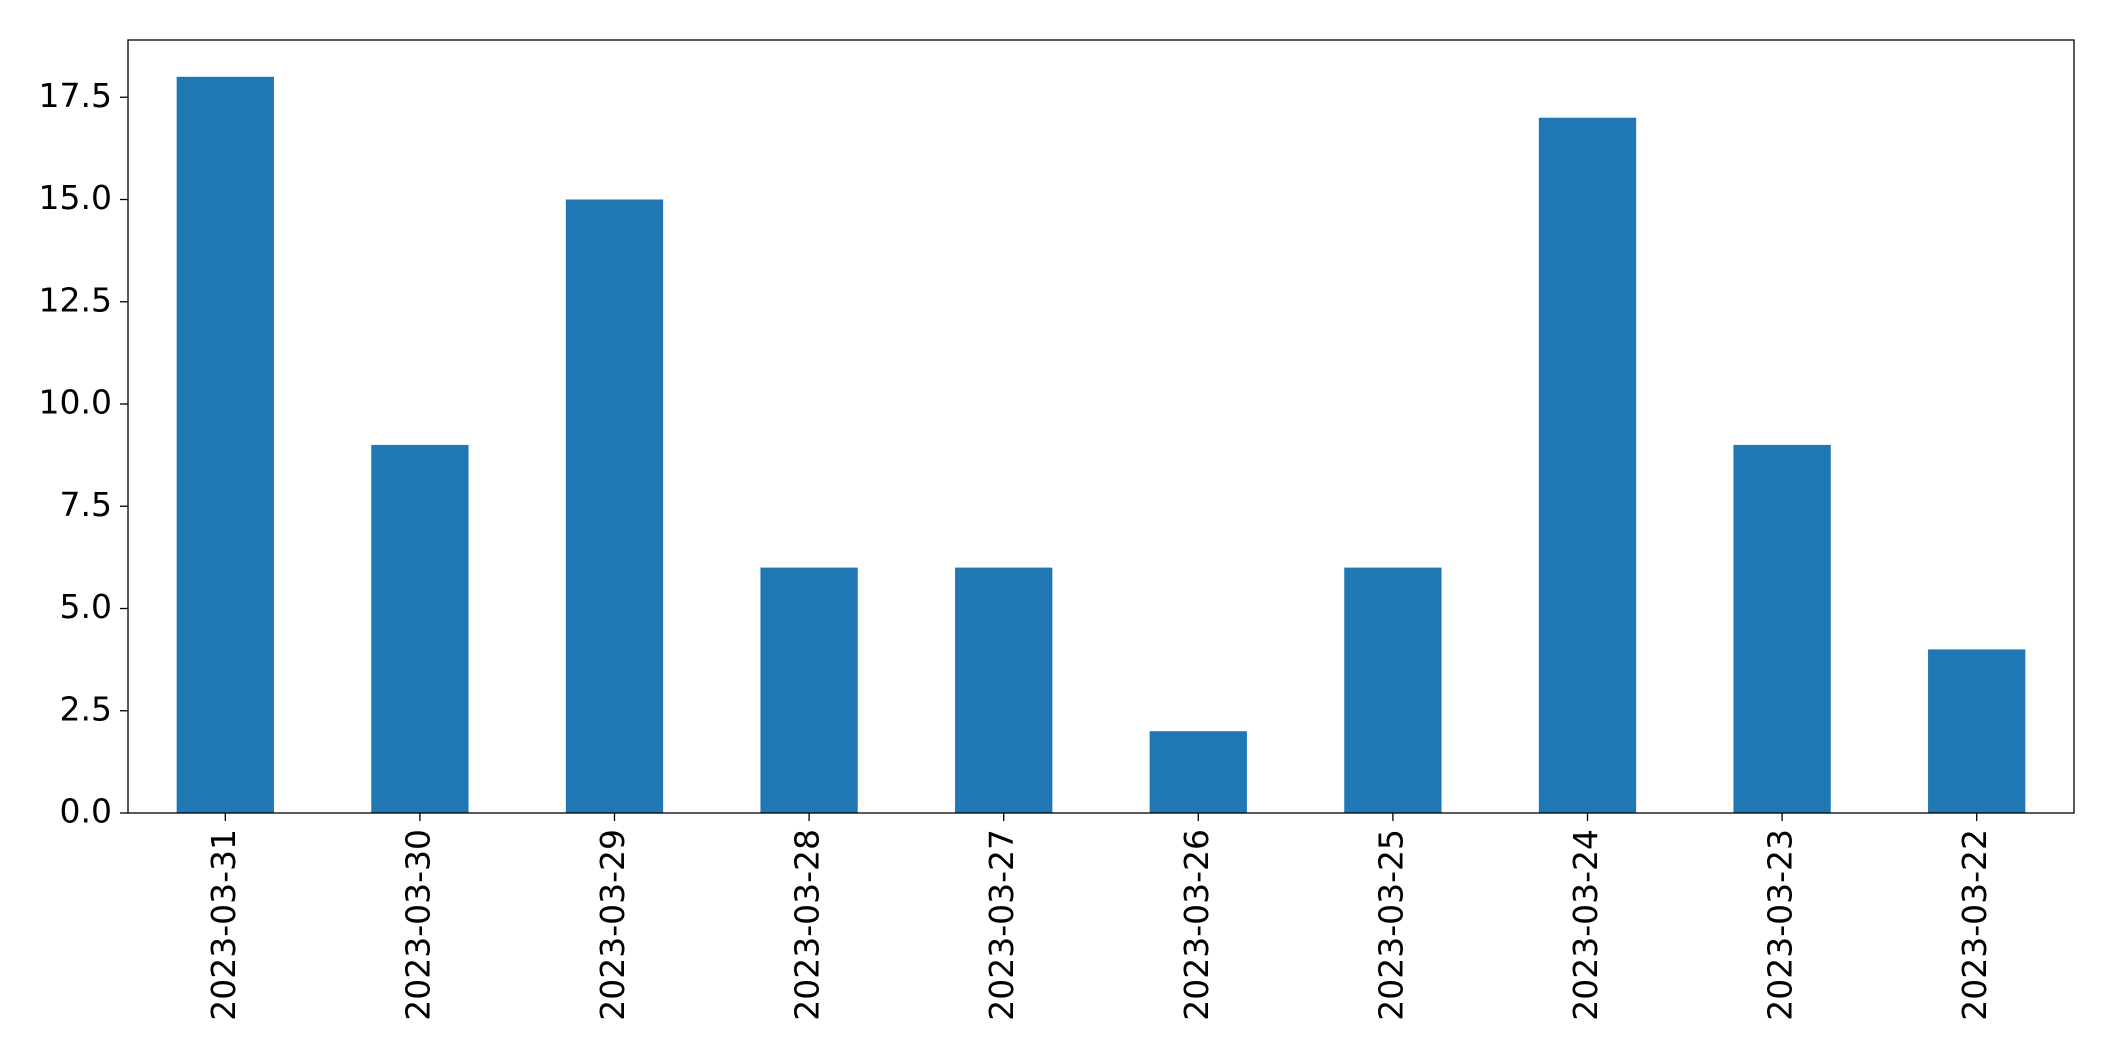 The height and width of the screenshot is (1061, 2104). I want to click on y-tick-label: 0.0, so click(86, 811).